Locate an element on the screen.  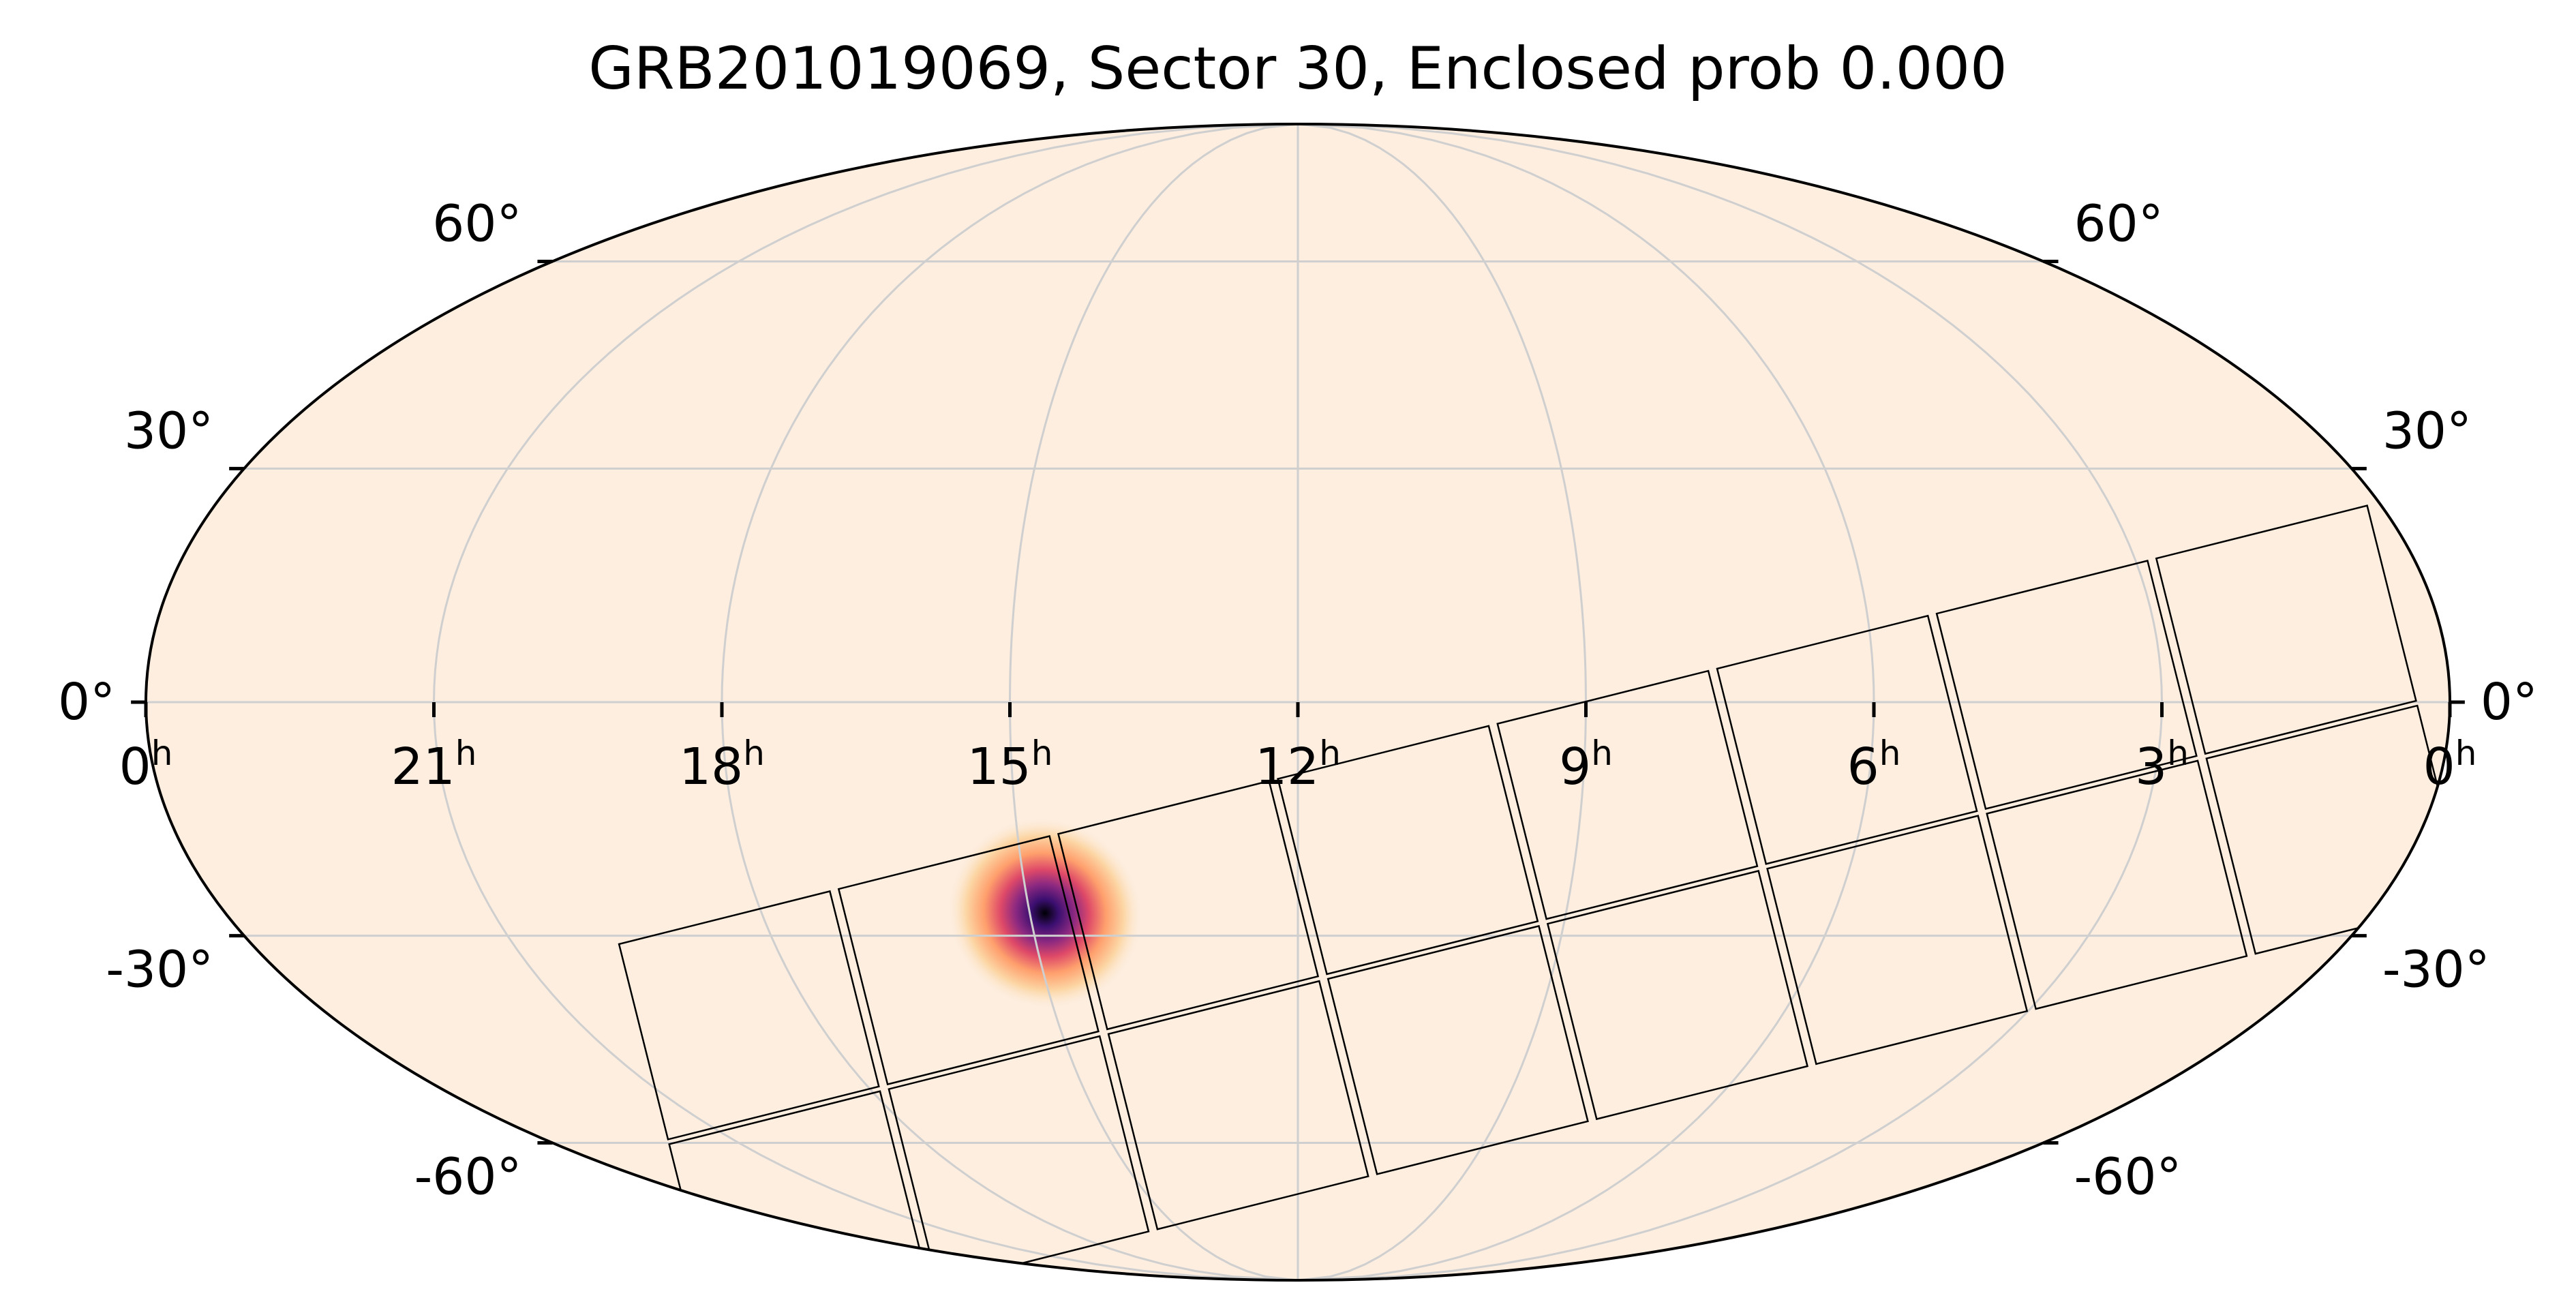
ra-tick-label: 0h is located at coordinates (2450, 765).